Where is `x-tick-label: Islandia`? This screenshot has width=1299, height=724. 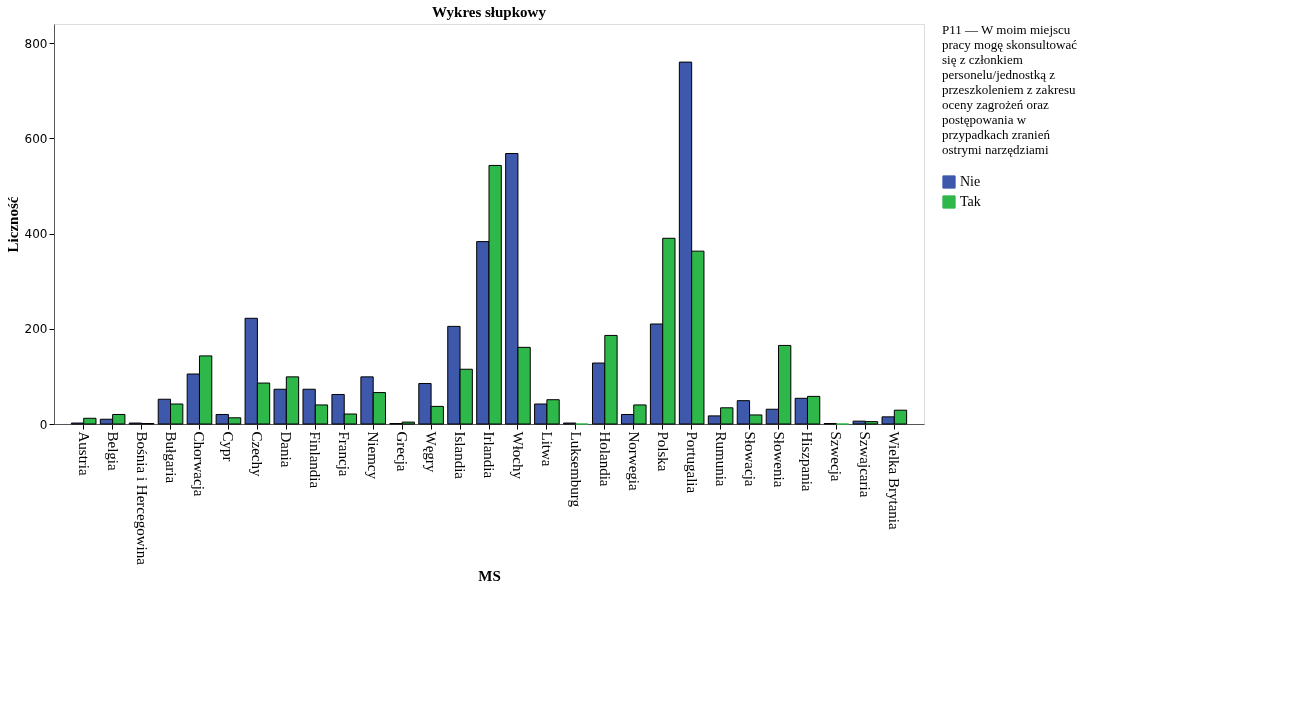
x-tick-label: Islandia is located at coordinates (460, 455).